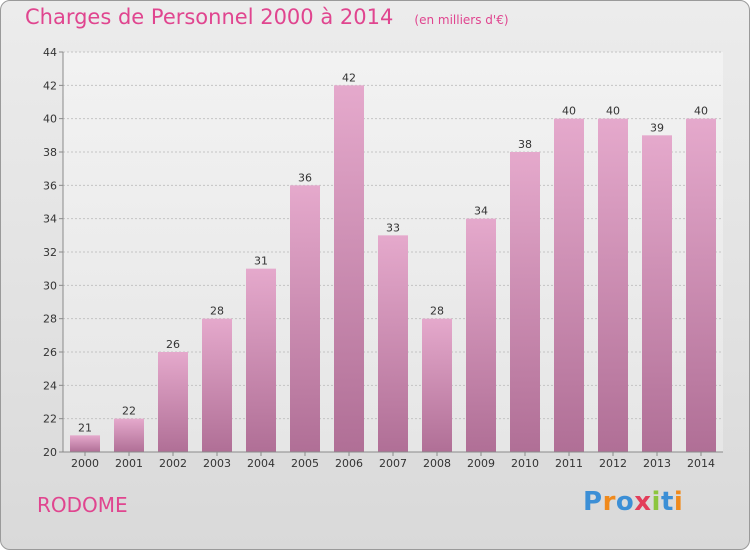 The width and height of the screenshot is (750, 550). I want to click on x-tick-label-2013: 2013, so click(657, 463).